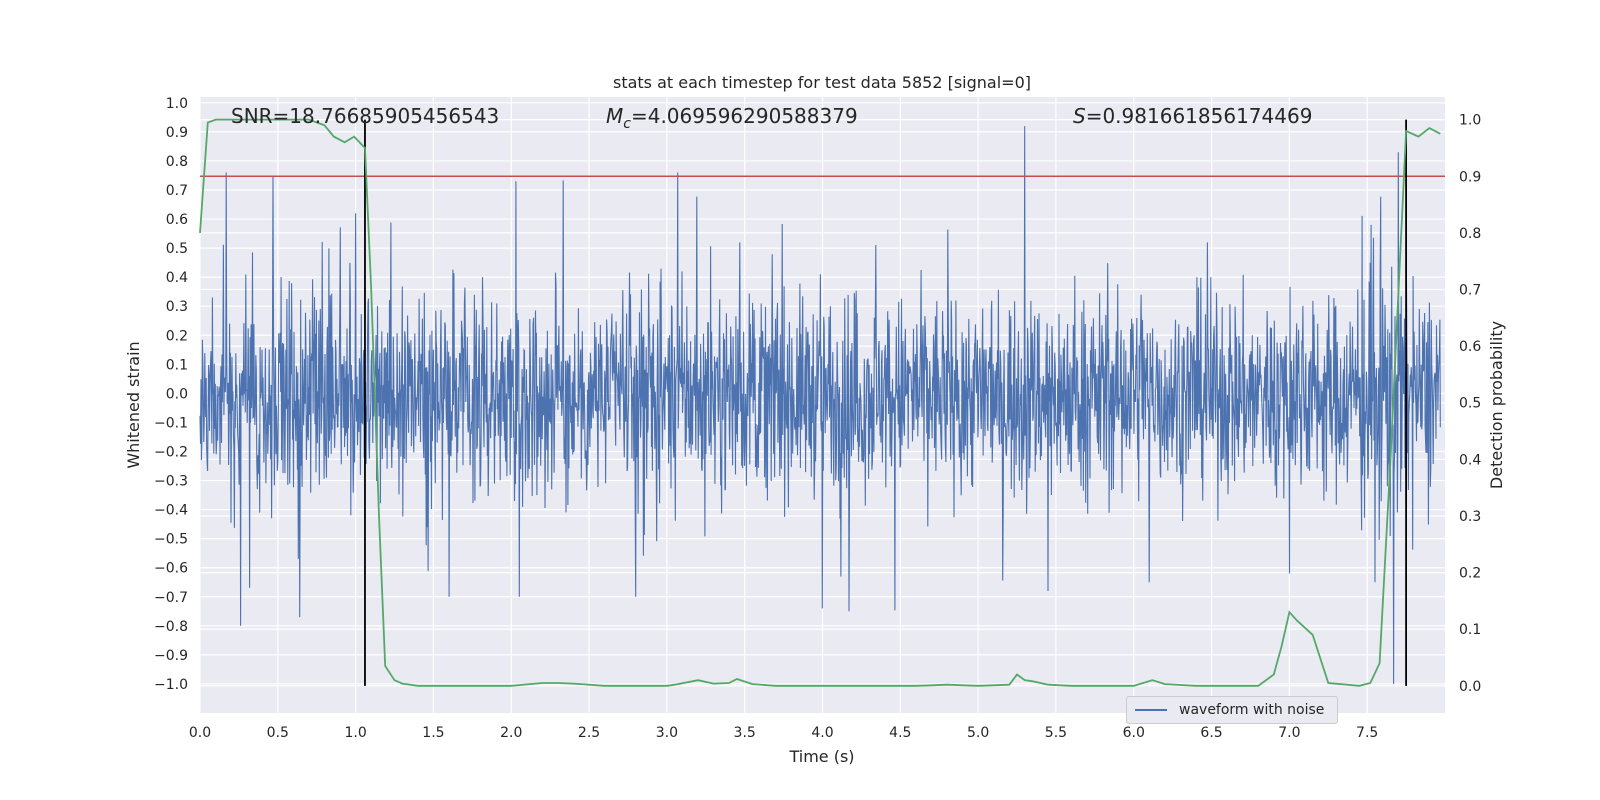 This screenshot has height=800, width=1600. I want to click on y-right-tick-label: 0.0, so click(1470, 687).